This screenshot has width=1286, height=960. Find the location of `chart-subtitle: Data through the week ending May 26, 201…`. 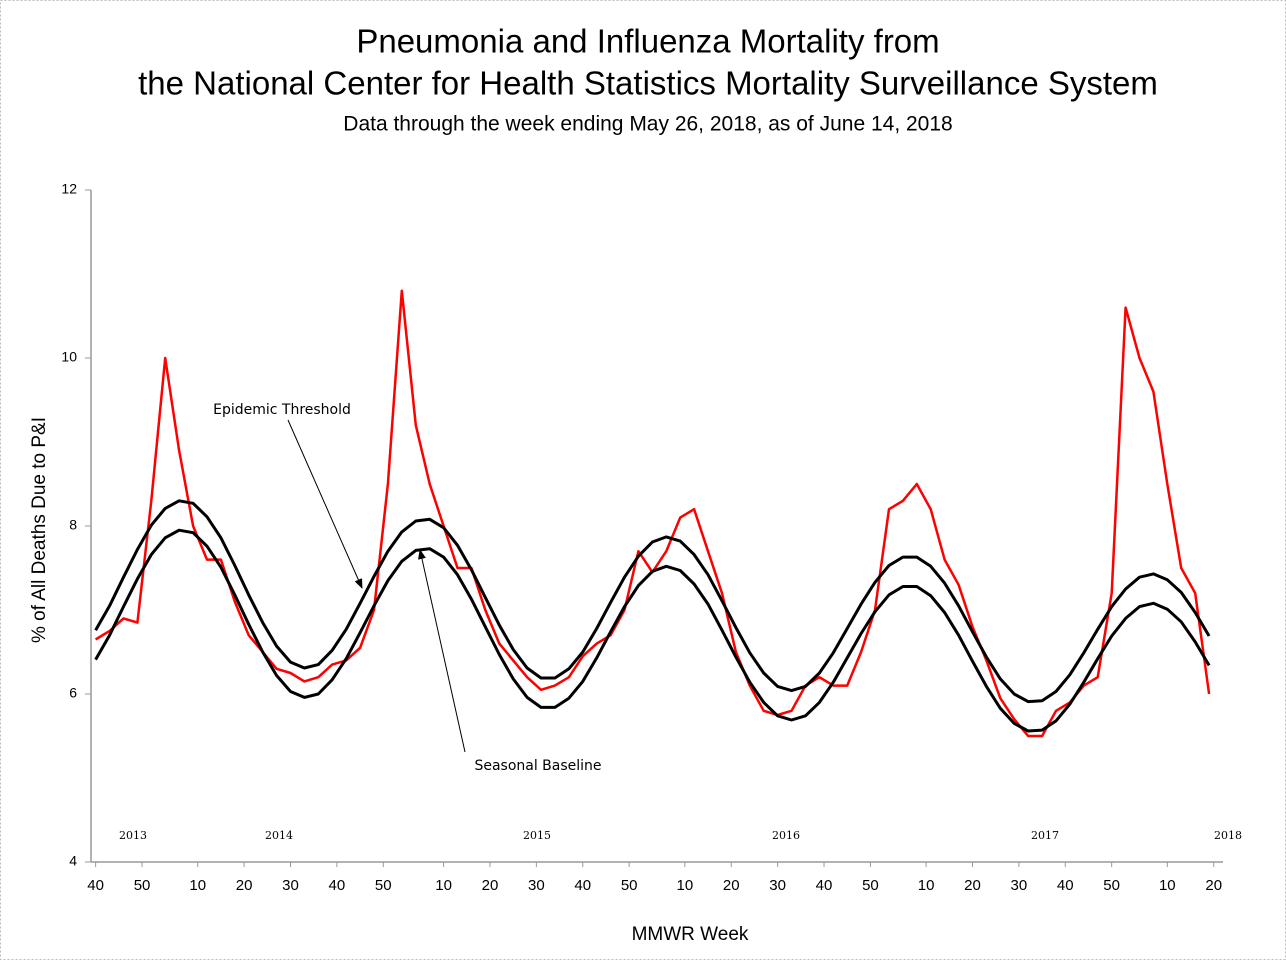

chart-subtitle: Data through the week ending May 26, 201… is located at coordinates (647, 124).